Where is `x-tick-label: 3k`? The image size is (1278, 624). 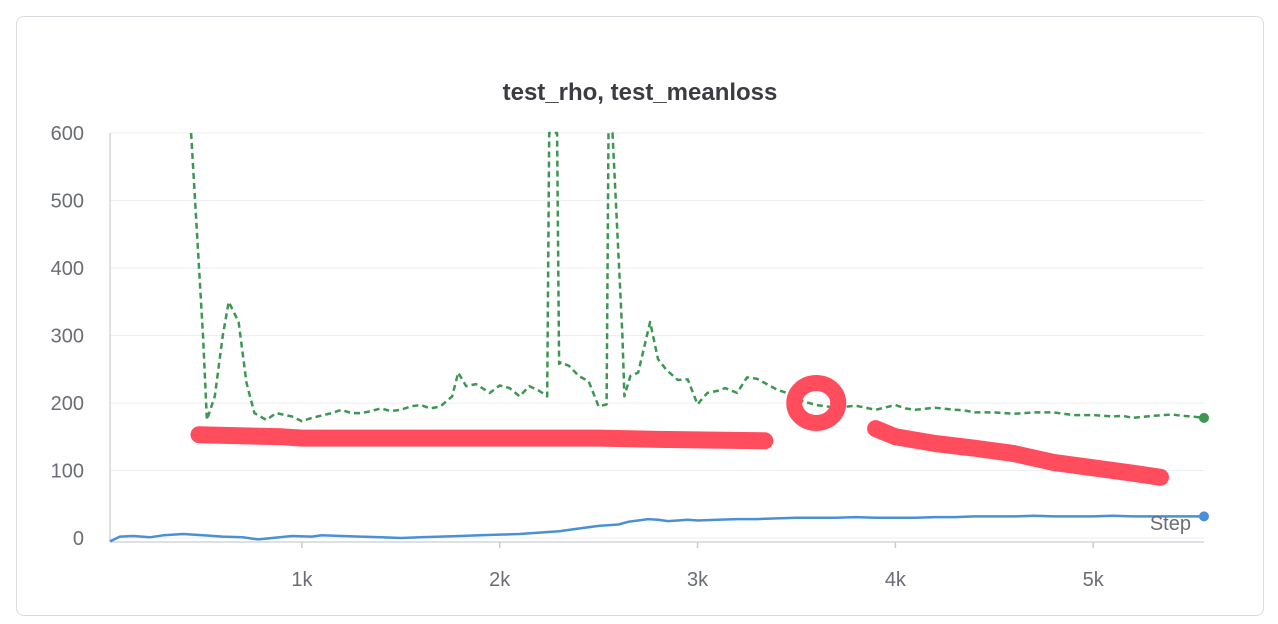
x-tick-label: 3k is located at coordinates (698, 580).